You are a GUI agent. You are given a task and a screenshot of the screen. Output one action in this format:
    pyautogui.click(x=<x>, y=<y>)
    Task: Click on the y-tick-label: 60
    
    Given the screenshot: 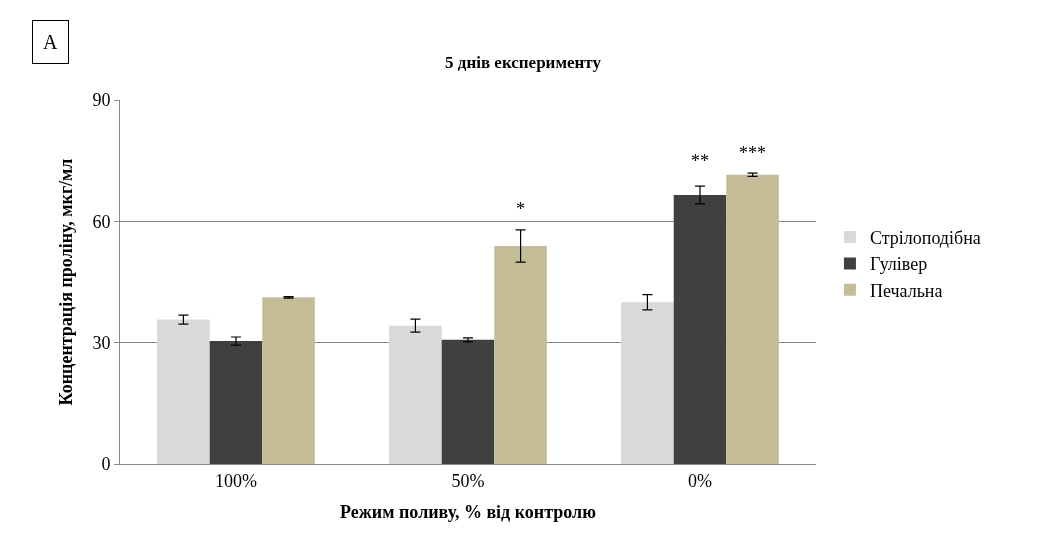 What is the action you would take?
    pyautogui.click(x=101, y=221)
    